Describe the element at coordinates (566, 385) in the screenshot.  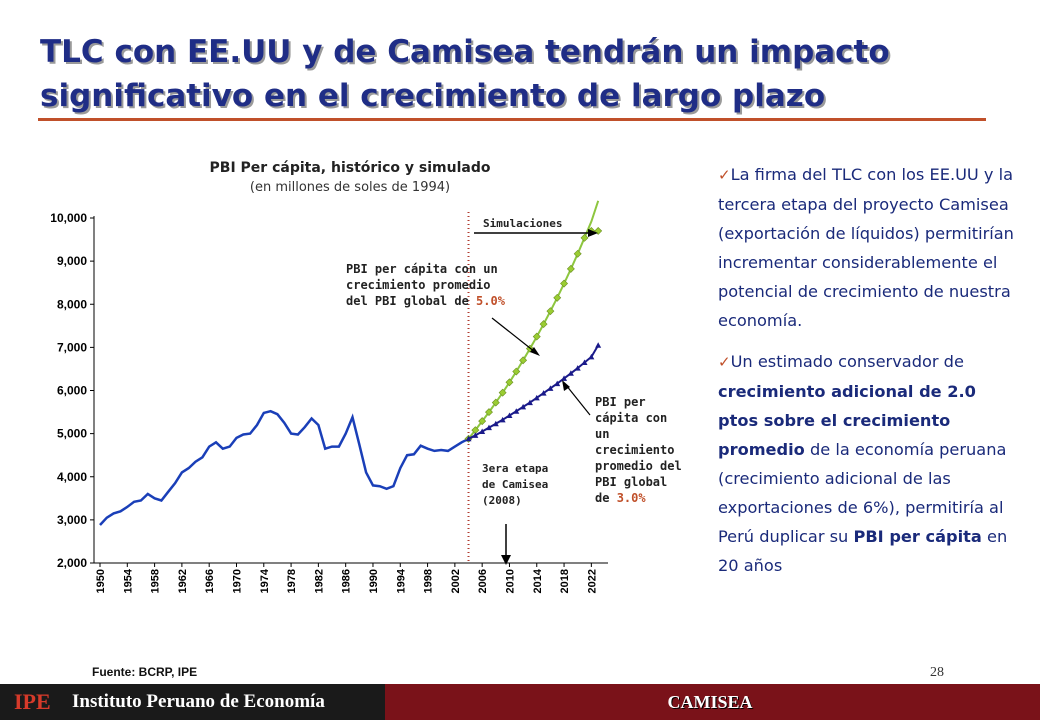
I see `sim3-arrow-head` at that location.